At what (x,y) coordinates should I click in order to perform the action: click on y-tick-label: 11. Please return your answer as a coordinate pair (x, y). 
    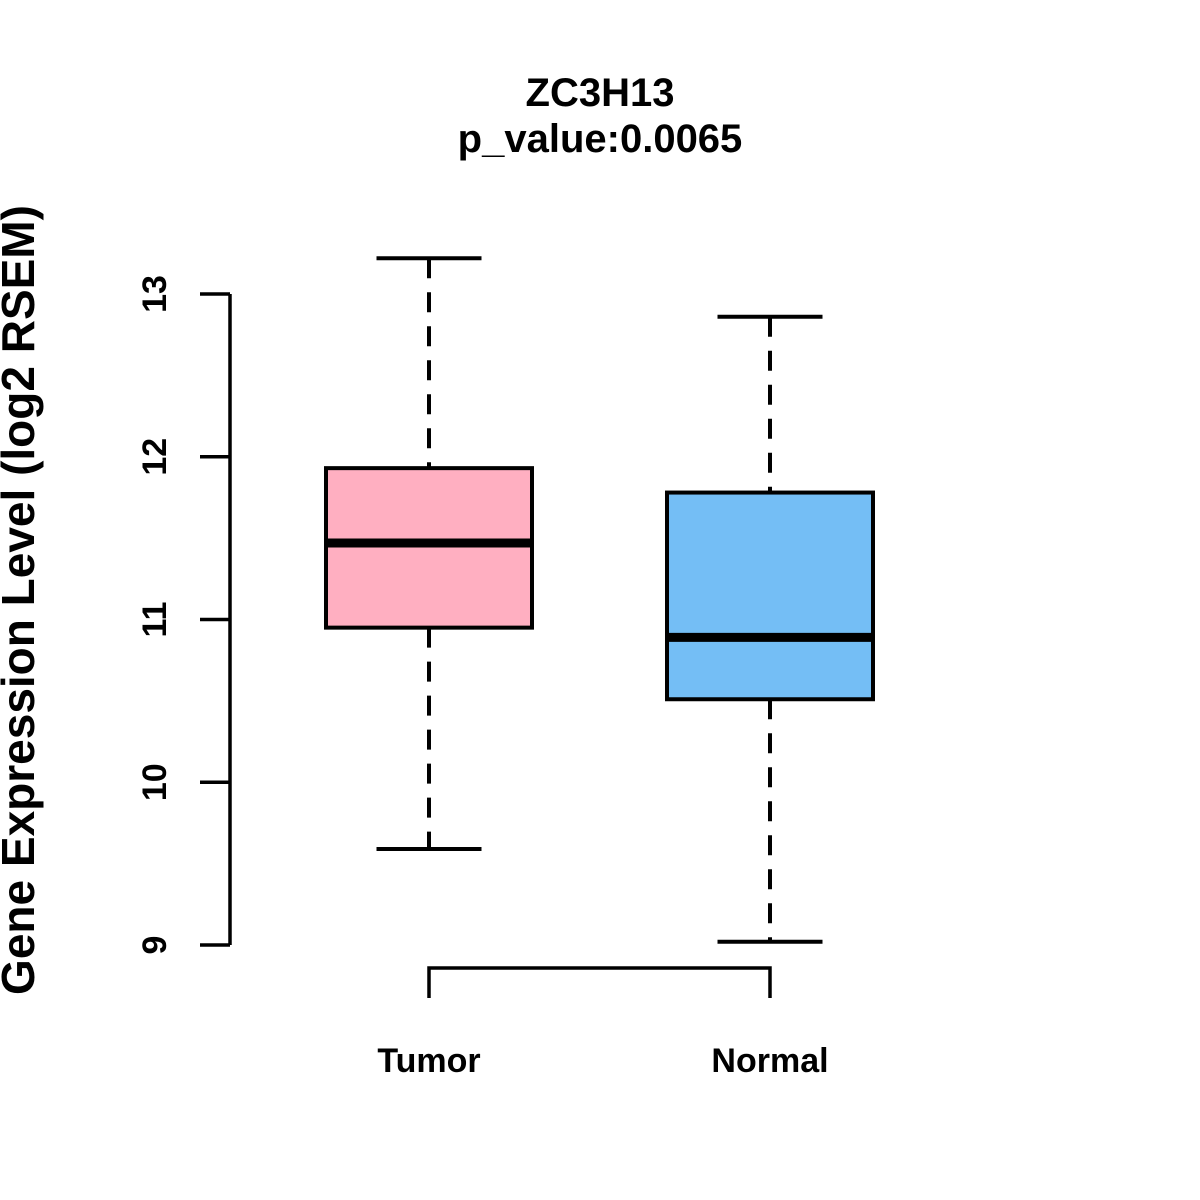
    Looking at the image, I should click on (155, 620).